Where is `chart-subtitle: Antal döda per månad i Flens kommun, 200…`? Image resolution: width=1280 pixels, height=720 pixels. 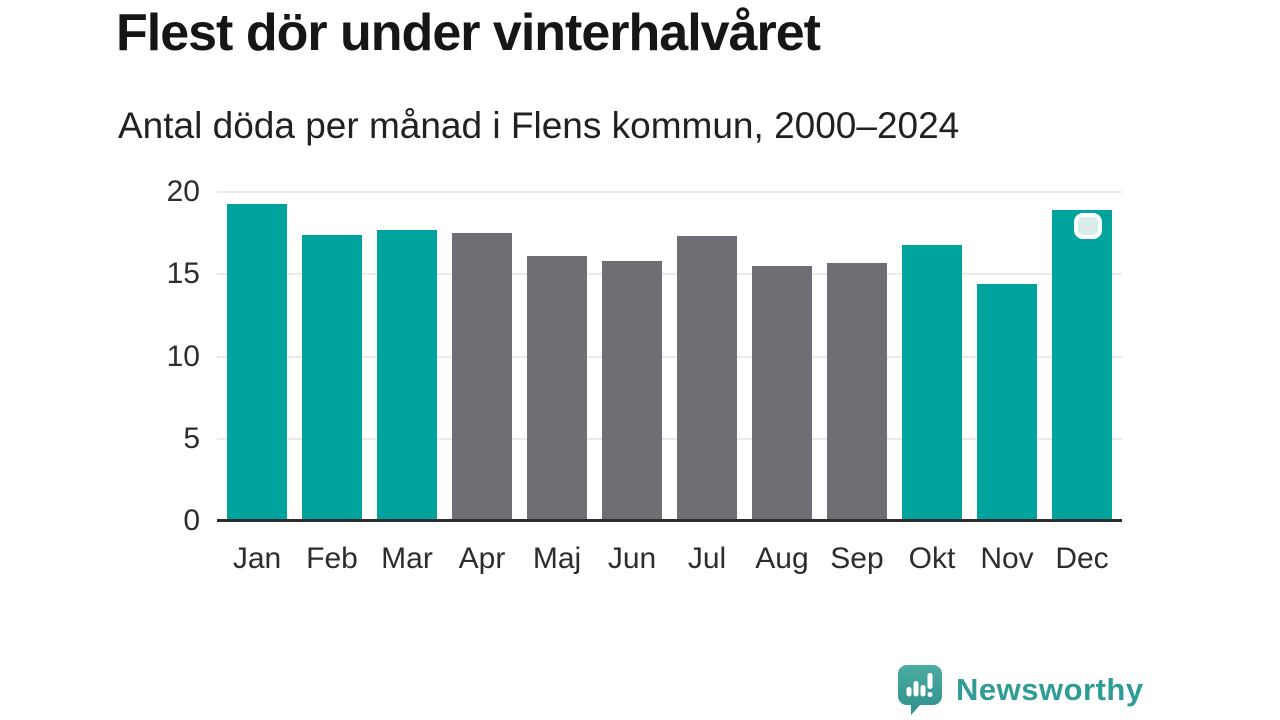 chart-subtitle: Antal döda per månad i Flens kommun, 200… is located at coordinates (539, 125).